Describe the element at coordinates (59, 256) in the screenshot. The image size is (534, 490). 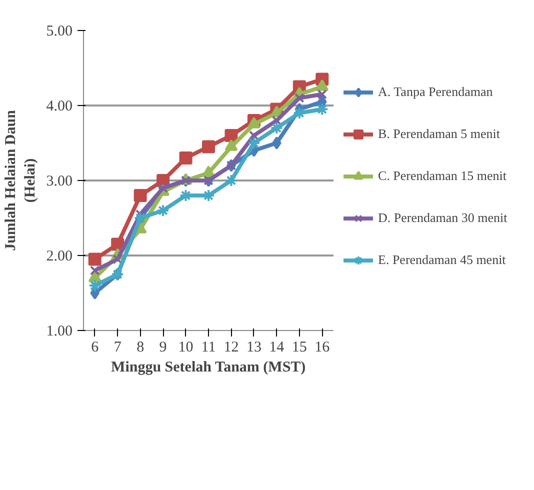
I see `y-tick-label: 2.00` at that location.